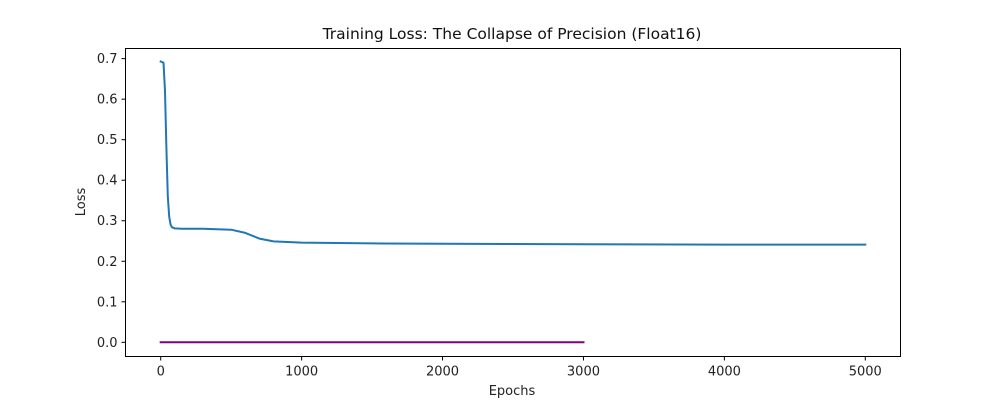 Image resolution: width=1000 pixels, height=400 pixels. I want to click on x-tick-label: 4000, so click(724, 372).